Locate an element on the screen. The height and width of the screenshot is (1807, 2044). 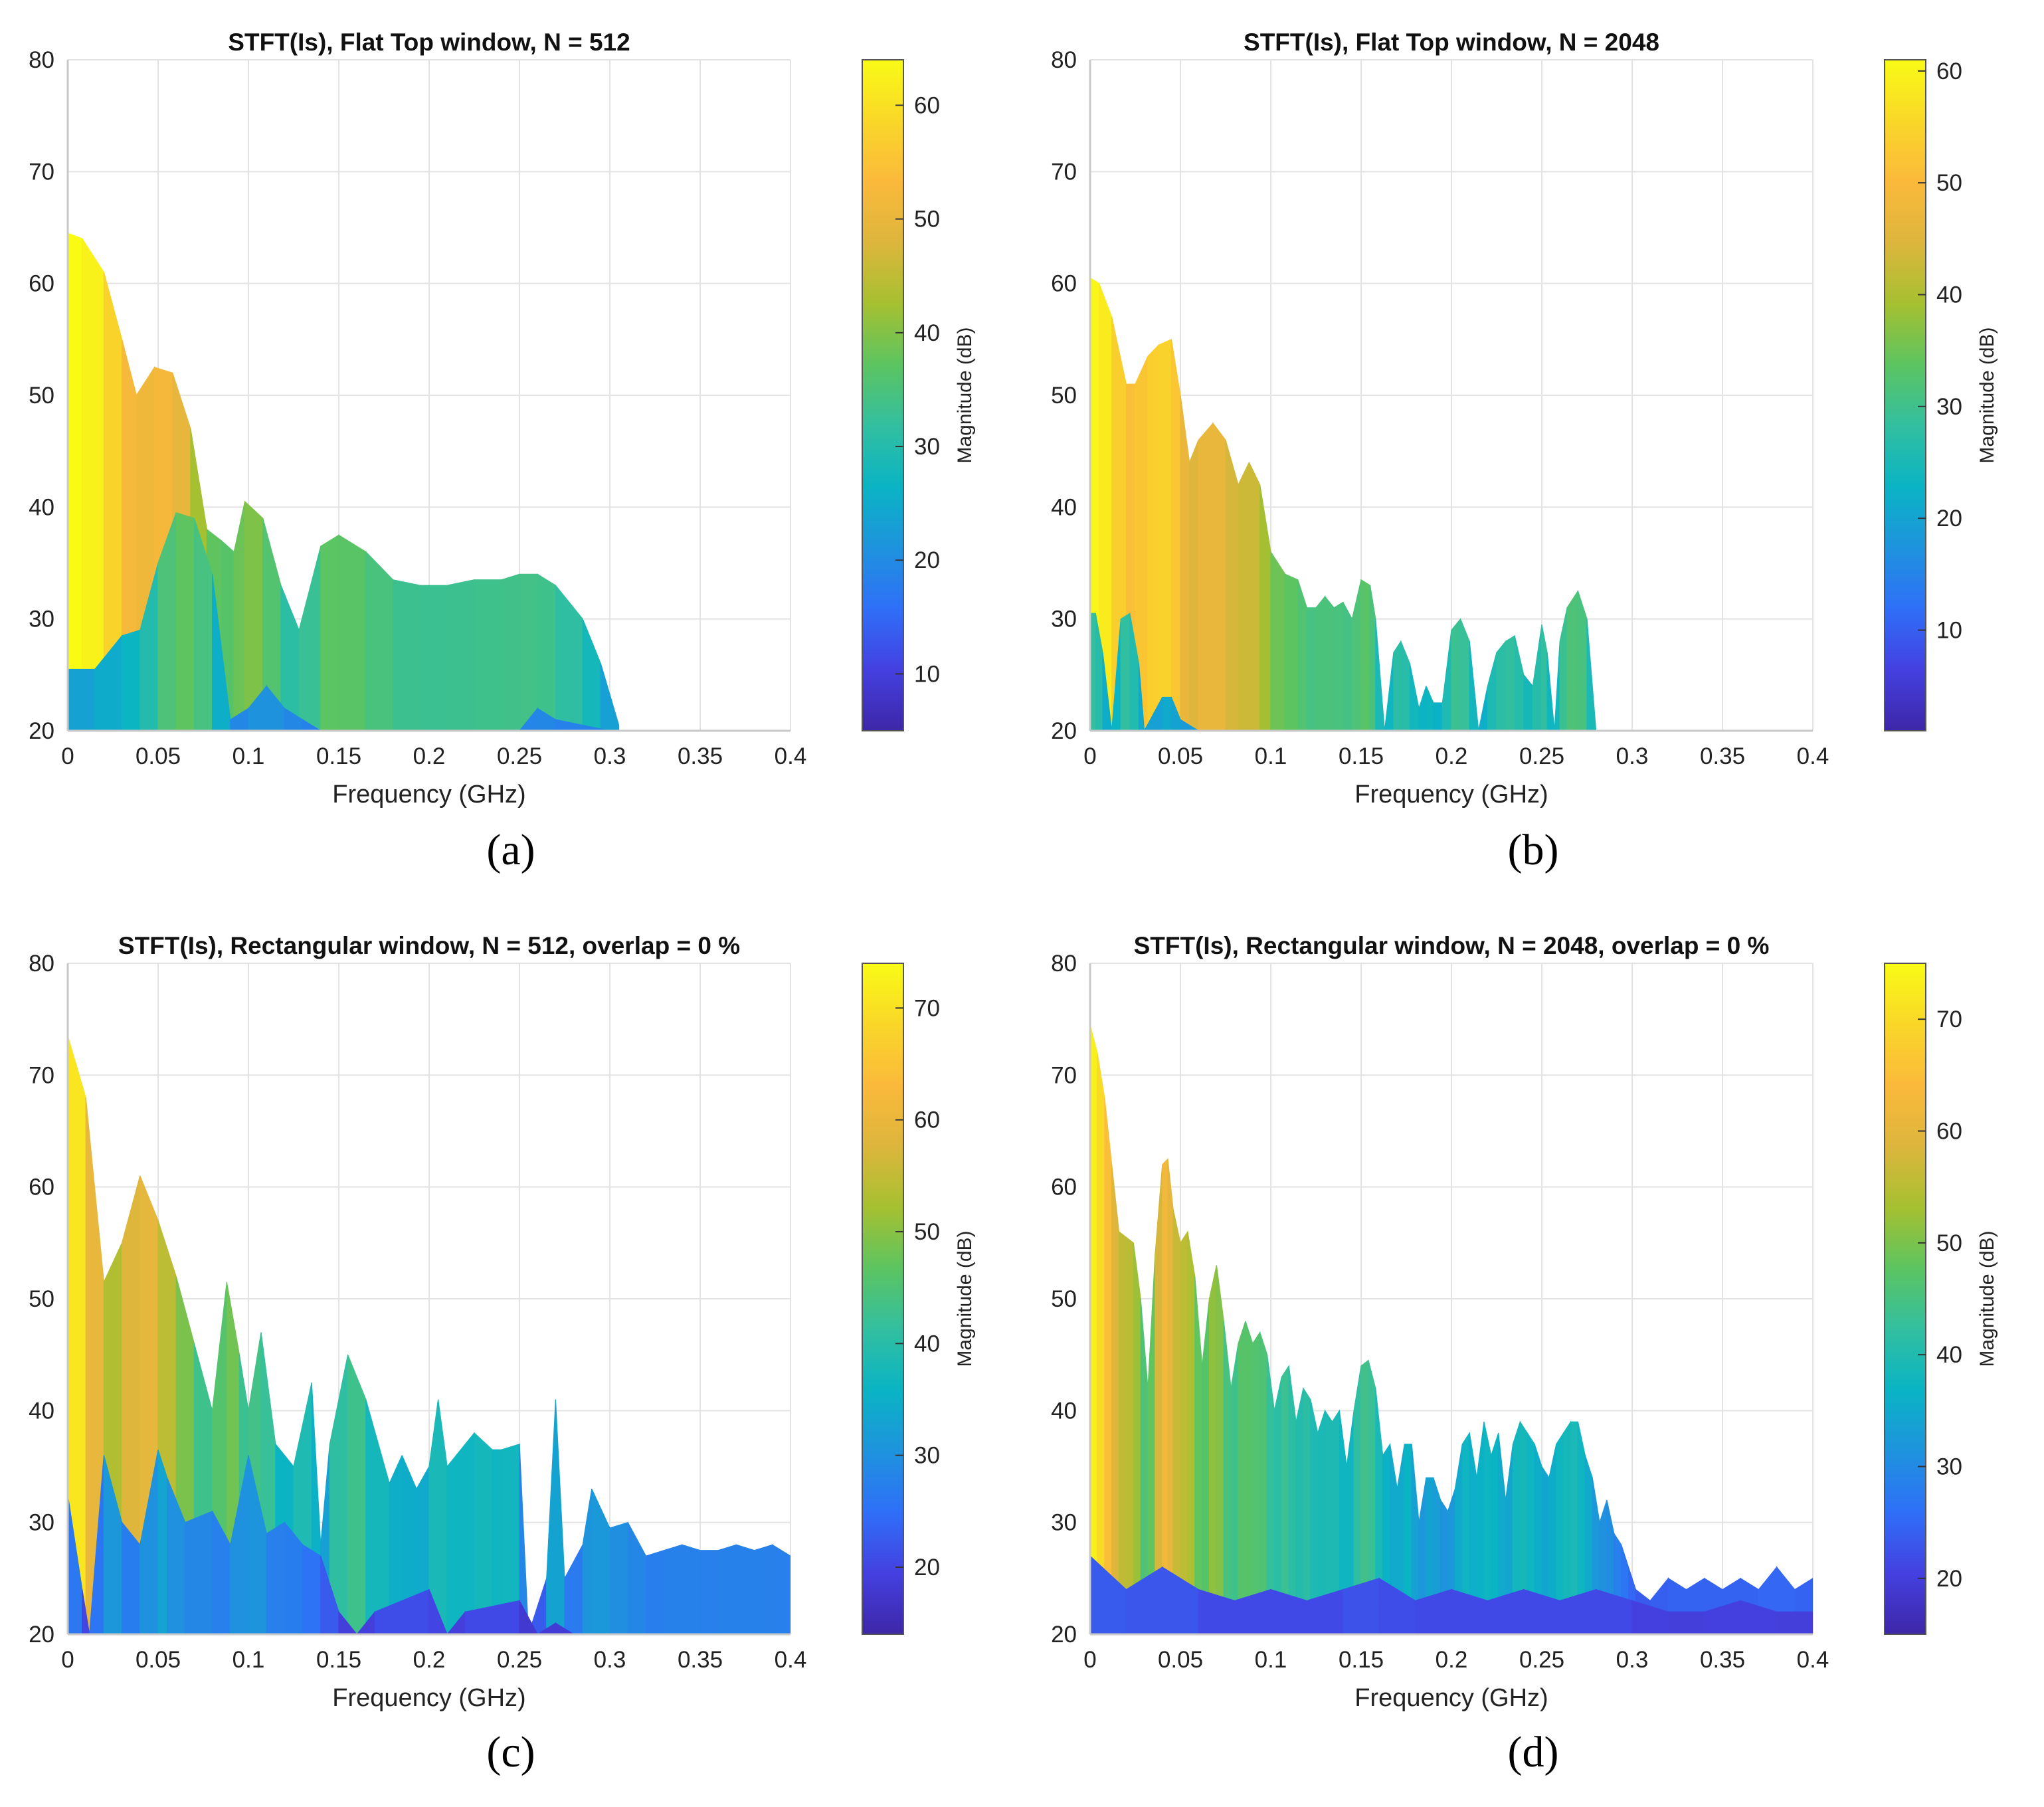
x-tick-label: 0.05 is located at coordinates (158, 756).